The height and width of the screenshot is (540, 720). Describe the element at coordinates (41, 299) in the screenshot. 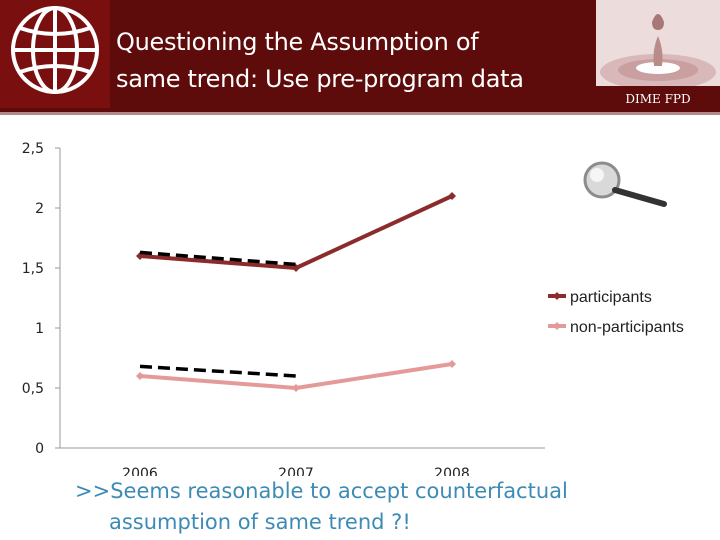

I see `y-axis-ticks: 0 0,5 1 1,5 2 2,5` at that location.